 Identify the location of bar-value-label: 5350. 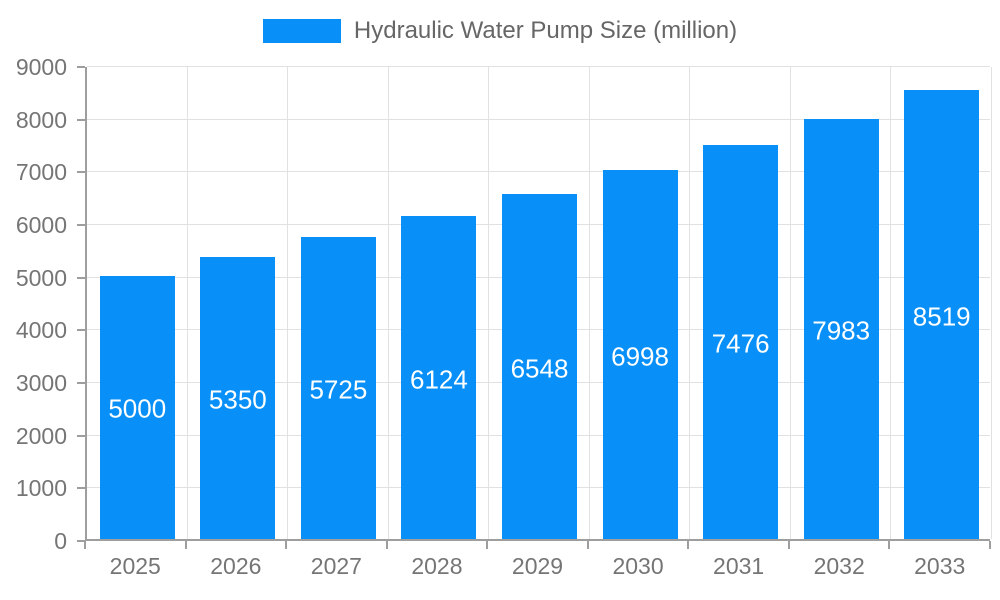
(237, 399).